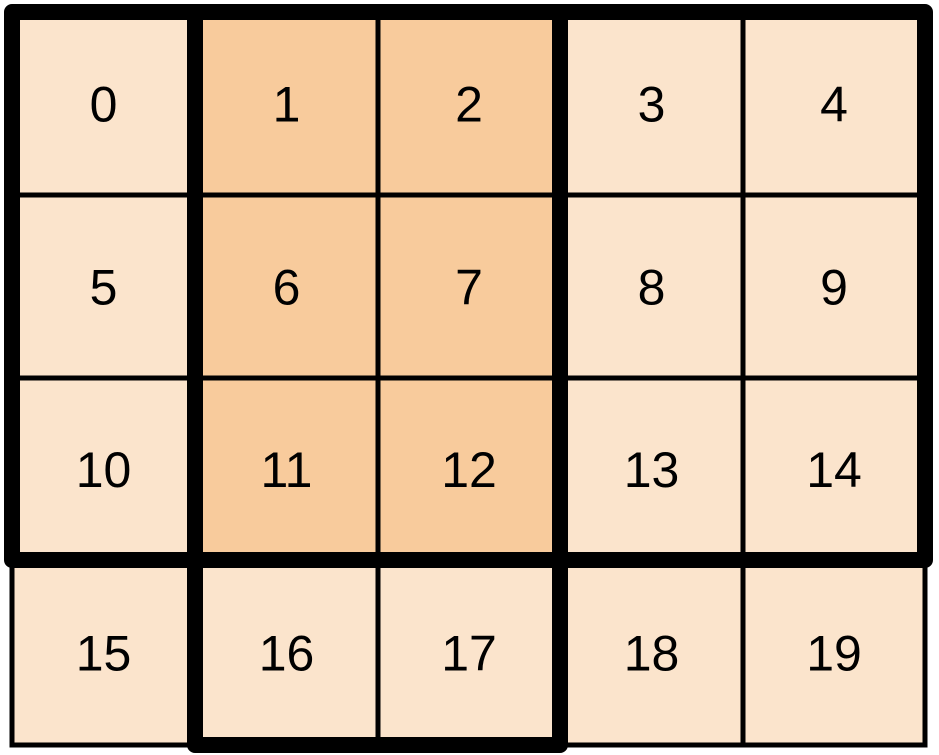  I want to click on cell-label: 17, so click(469, 654).